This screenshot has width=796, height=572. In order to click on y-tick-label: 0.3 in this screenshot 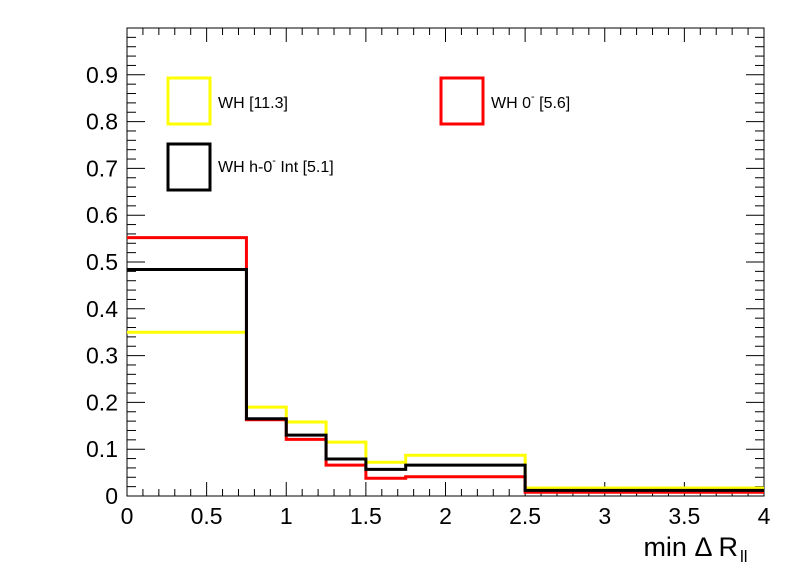, I will do `click(102, 356)`.